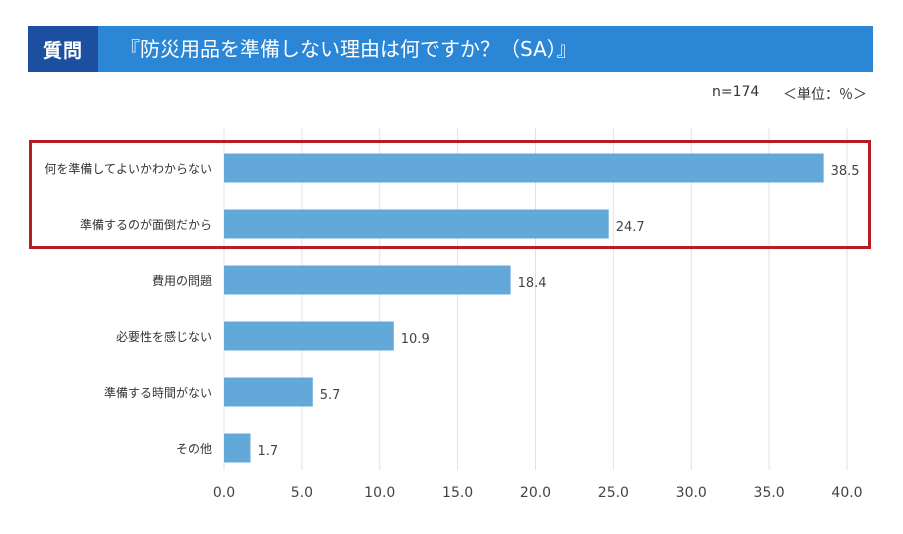  Describe the element at coordinates (194, 449) in the screenshot. I see `category-label: その他` at that location.